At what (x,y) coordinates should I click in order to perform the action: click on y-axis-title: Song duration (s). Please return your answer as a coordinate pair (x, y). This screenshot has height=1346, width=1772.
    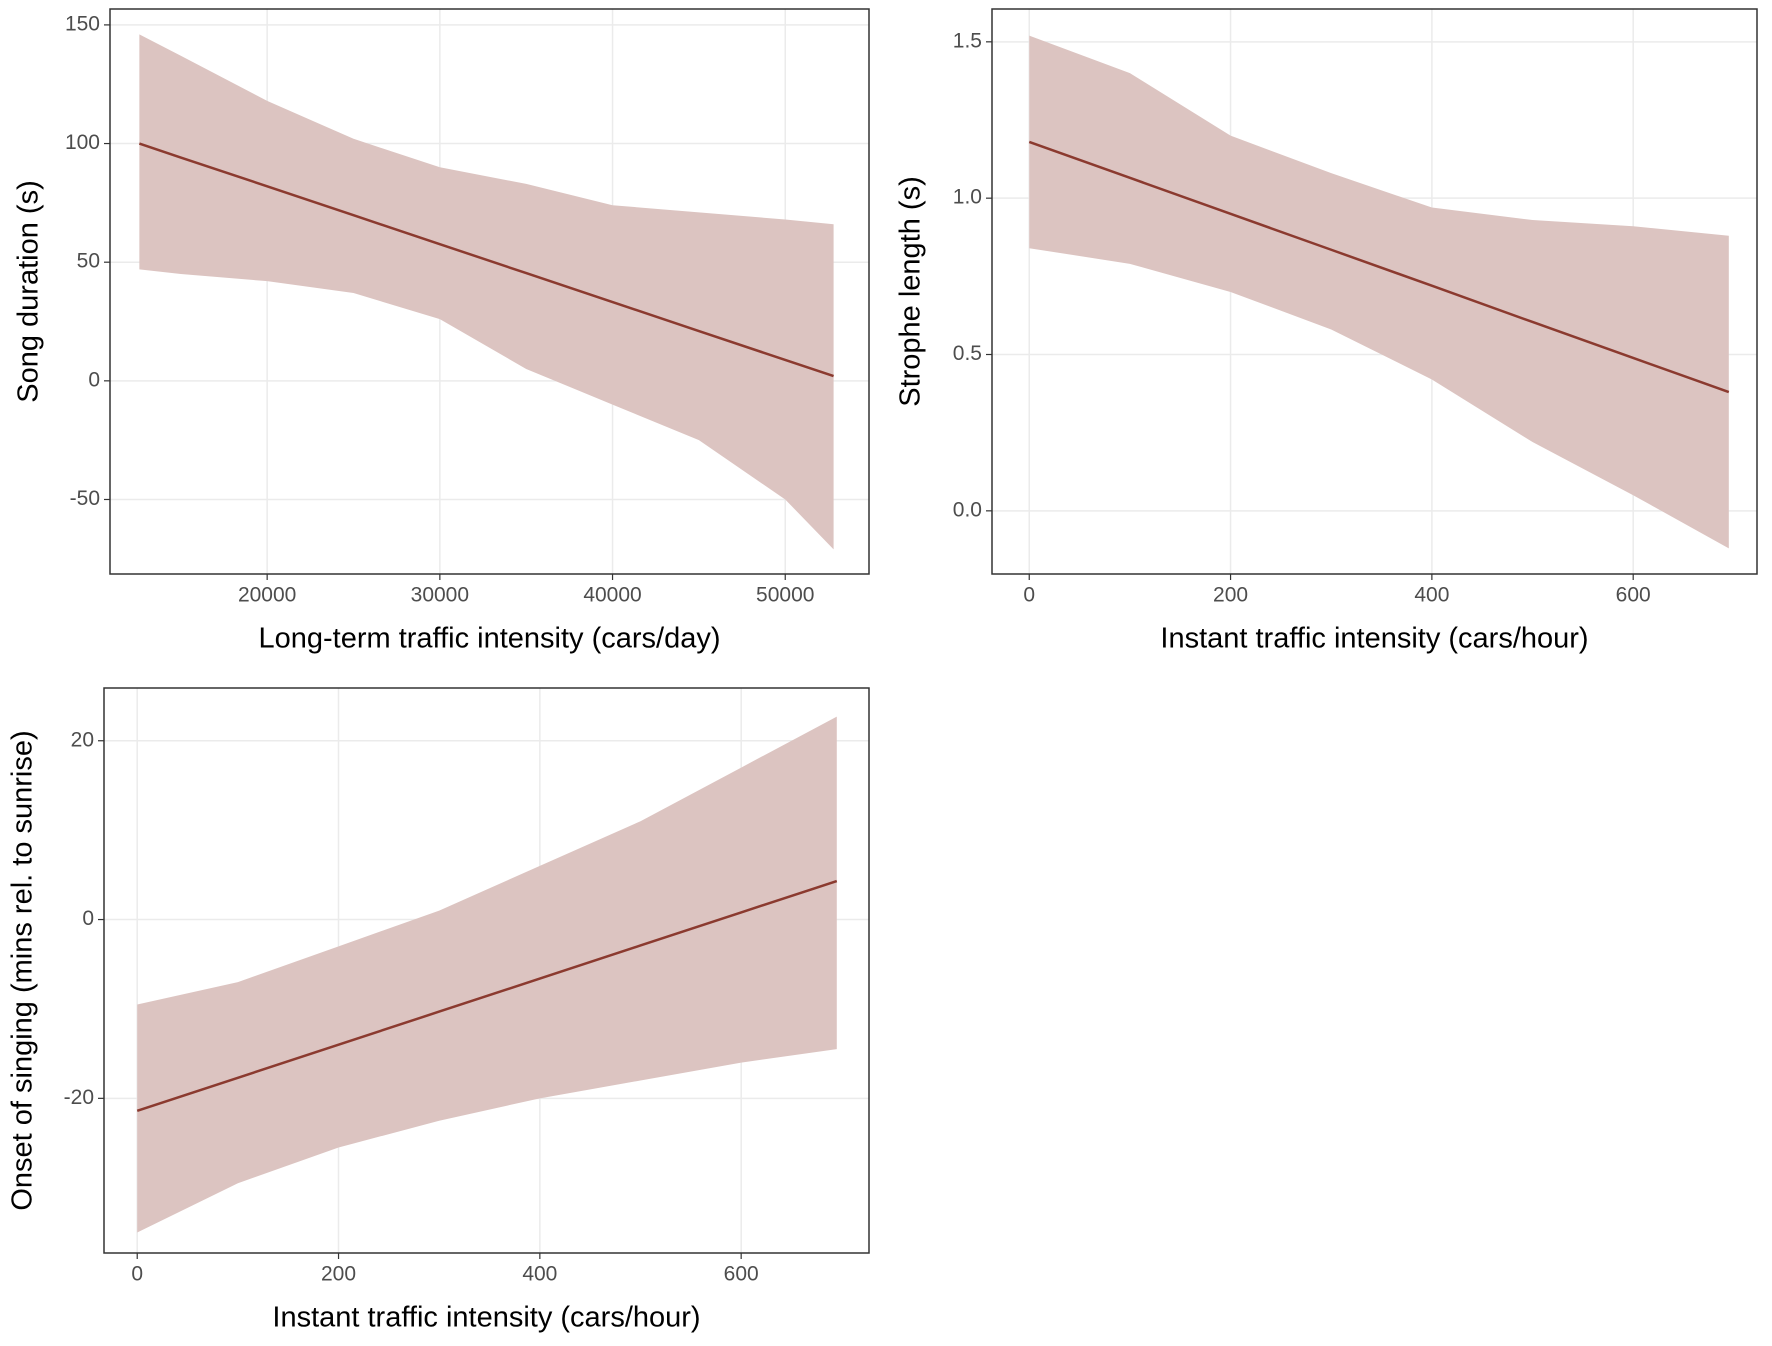
    Looking at the image, I should click on (29, 291).